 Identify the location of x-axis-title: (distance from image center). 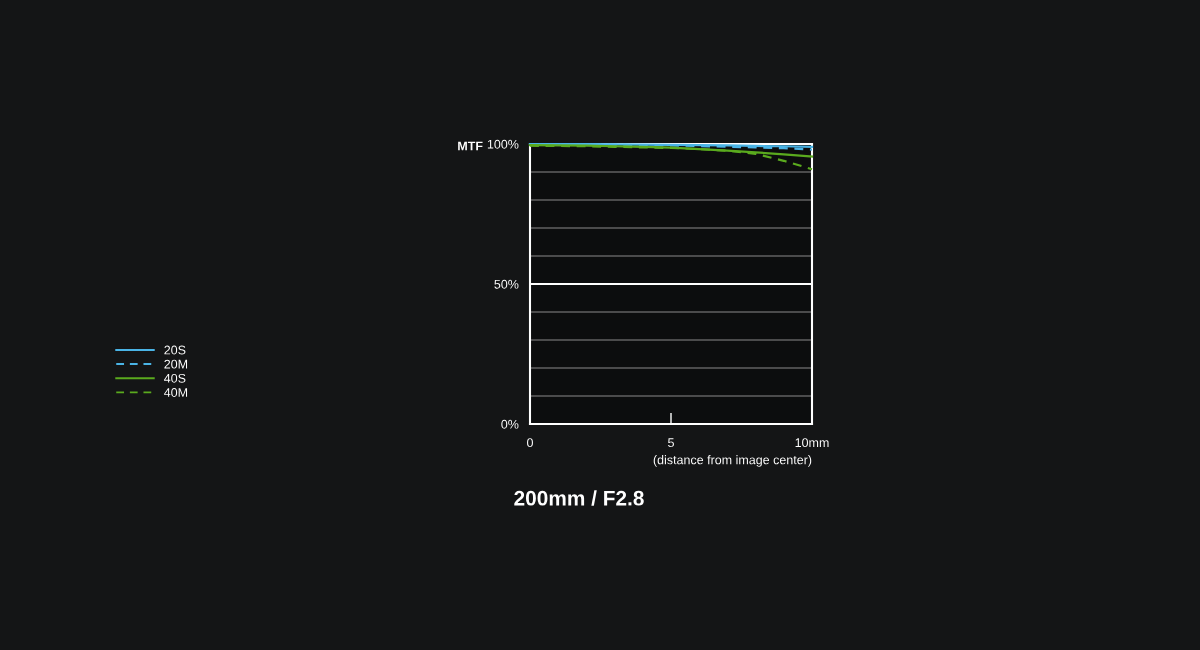
(732, 461).